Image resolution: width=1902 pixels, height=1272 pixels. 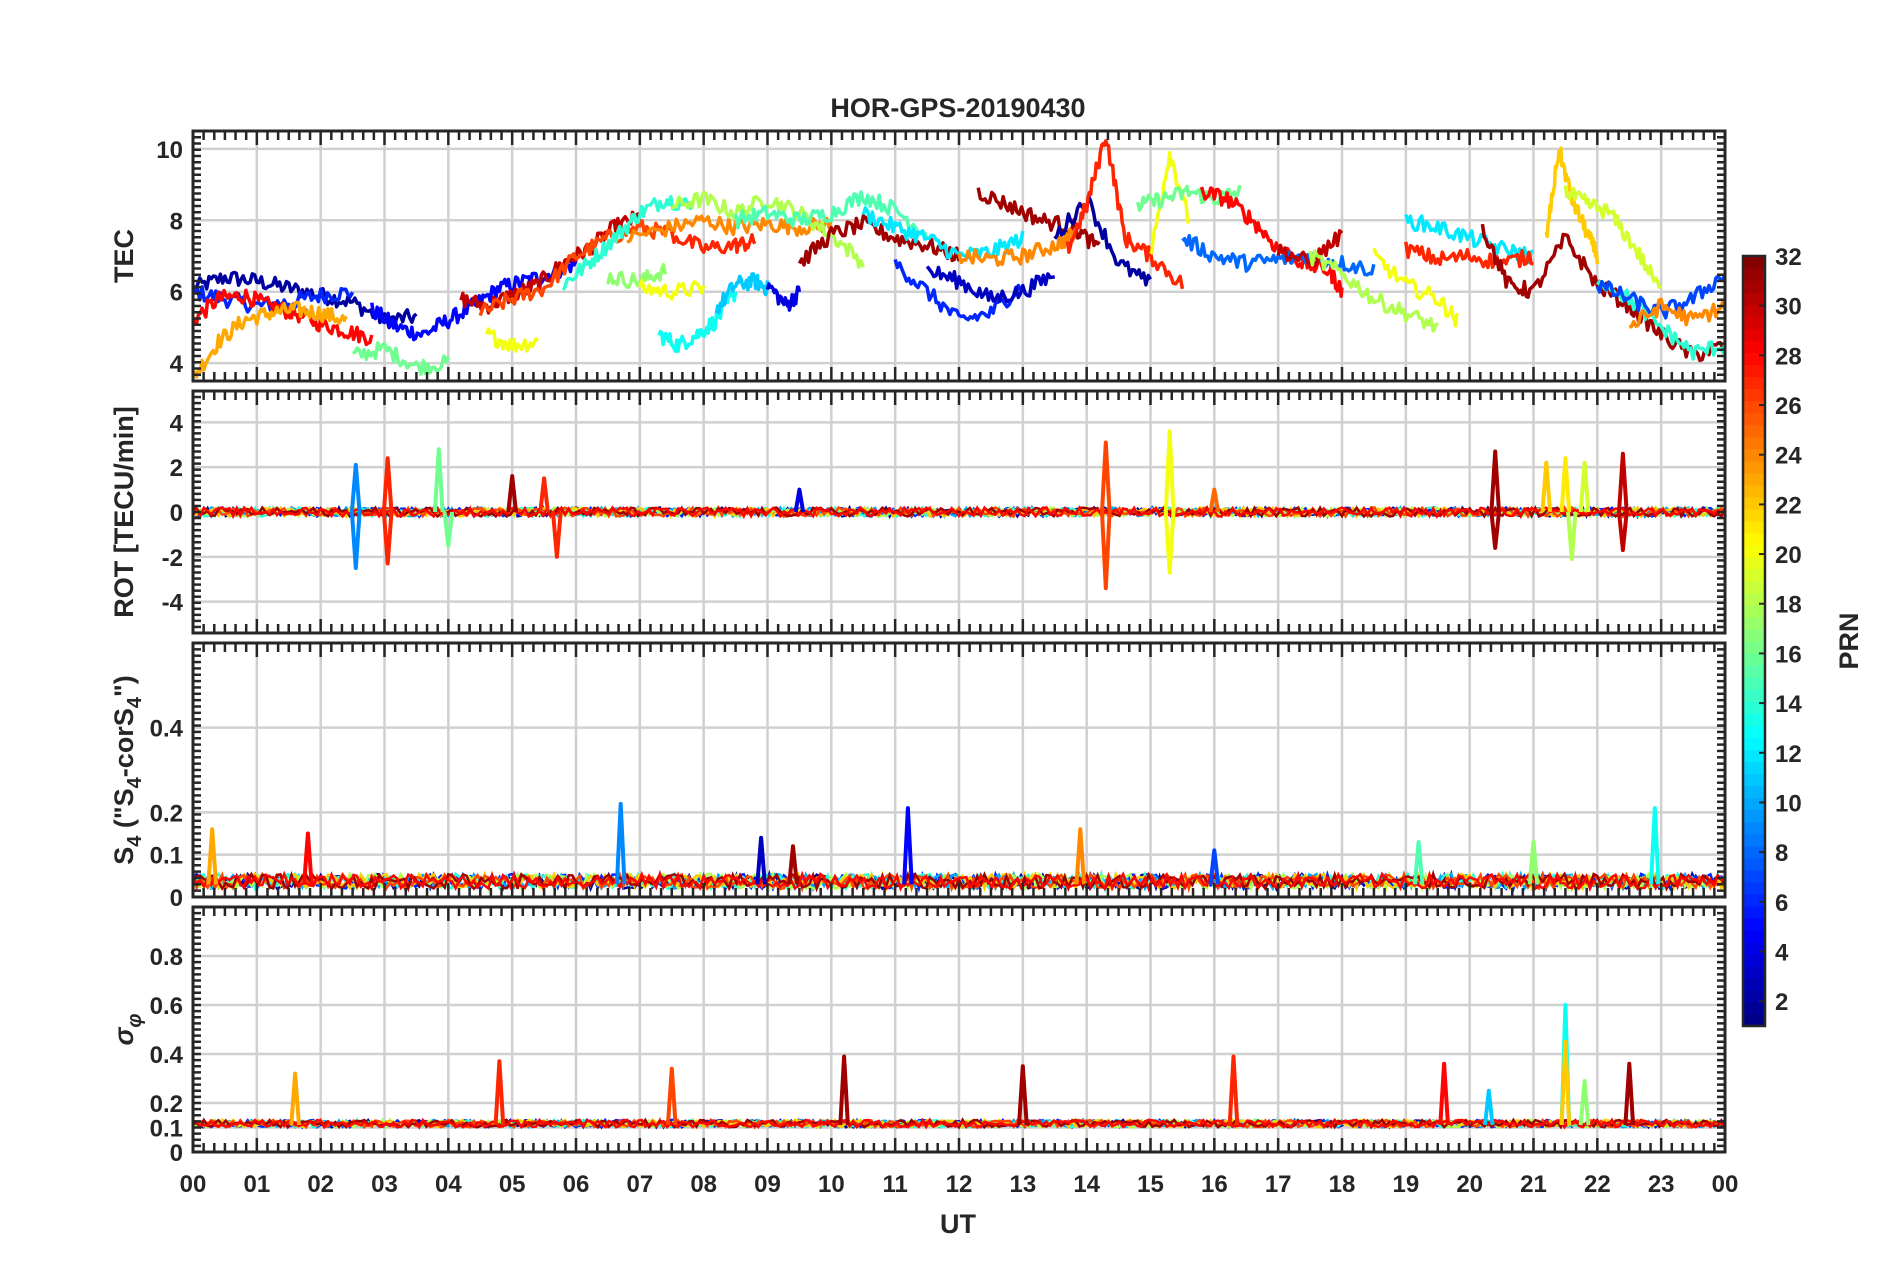 What do you see at coordinates (124, 256) in the screenshot?
I see `y-axis-label: TEC` at bounding box center [124, 256].